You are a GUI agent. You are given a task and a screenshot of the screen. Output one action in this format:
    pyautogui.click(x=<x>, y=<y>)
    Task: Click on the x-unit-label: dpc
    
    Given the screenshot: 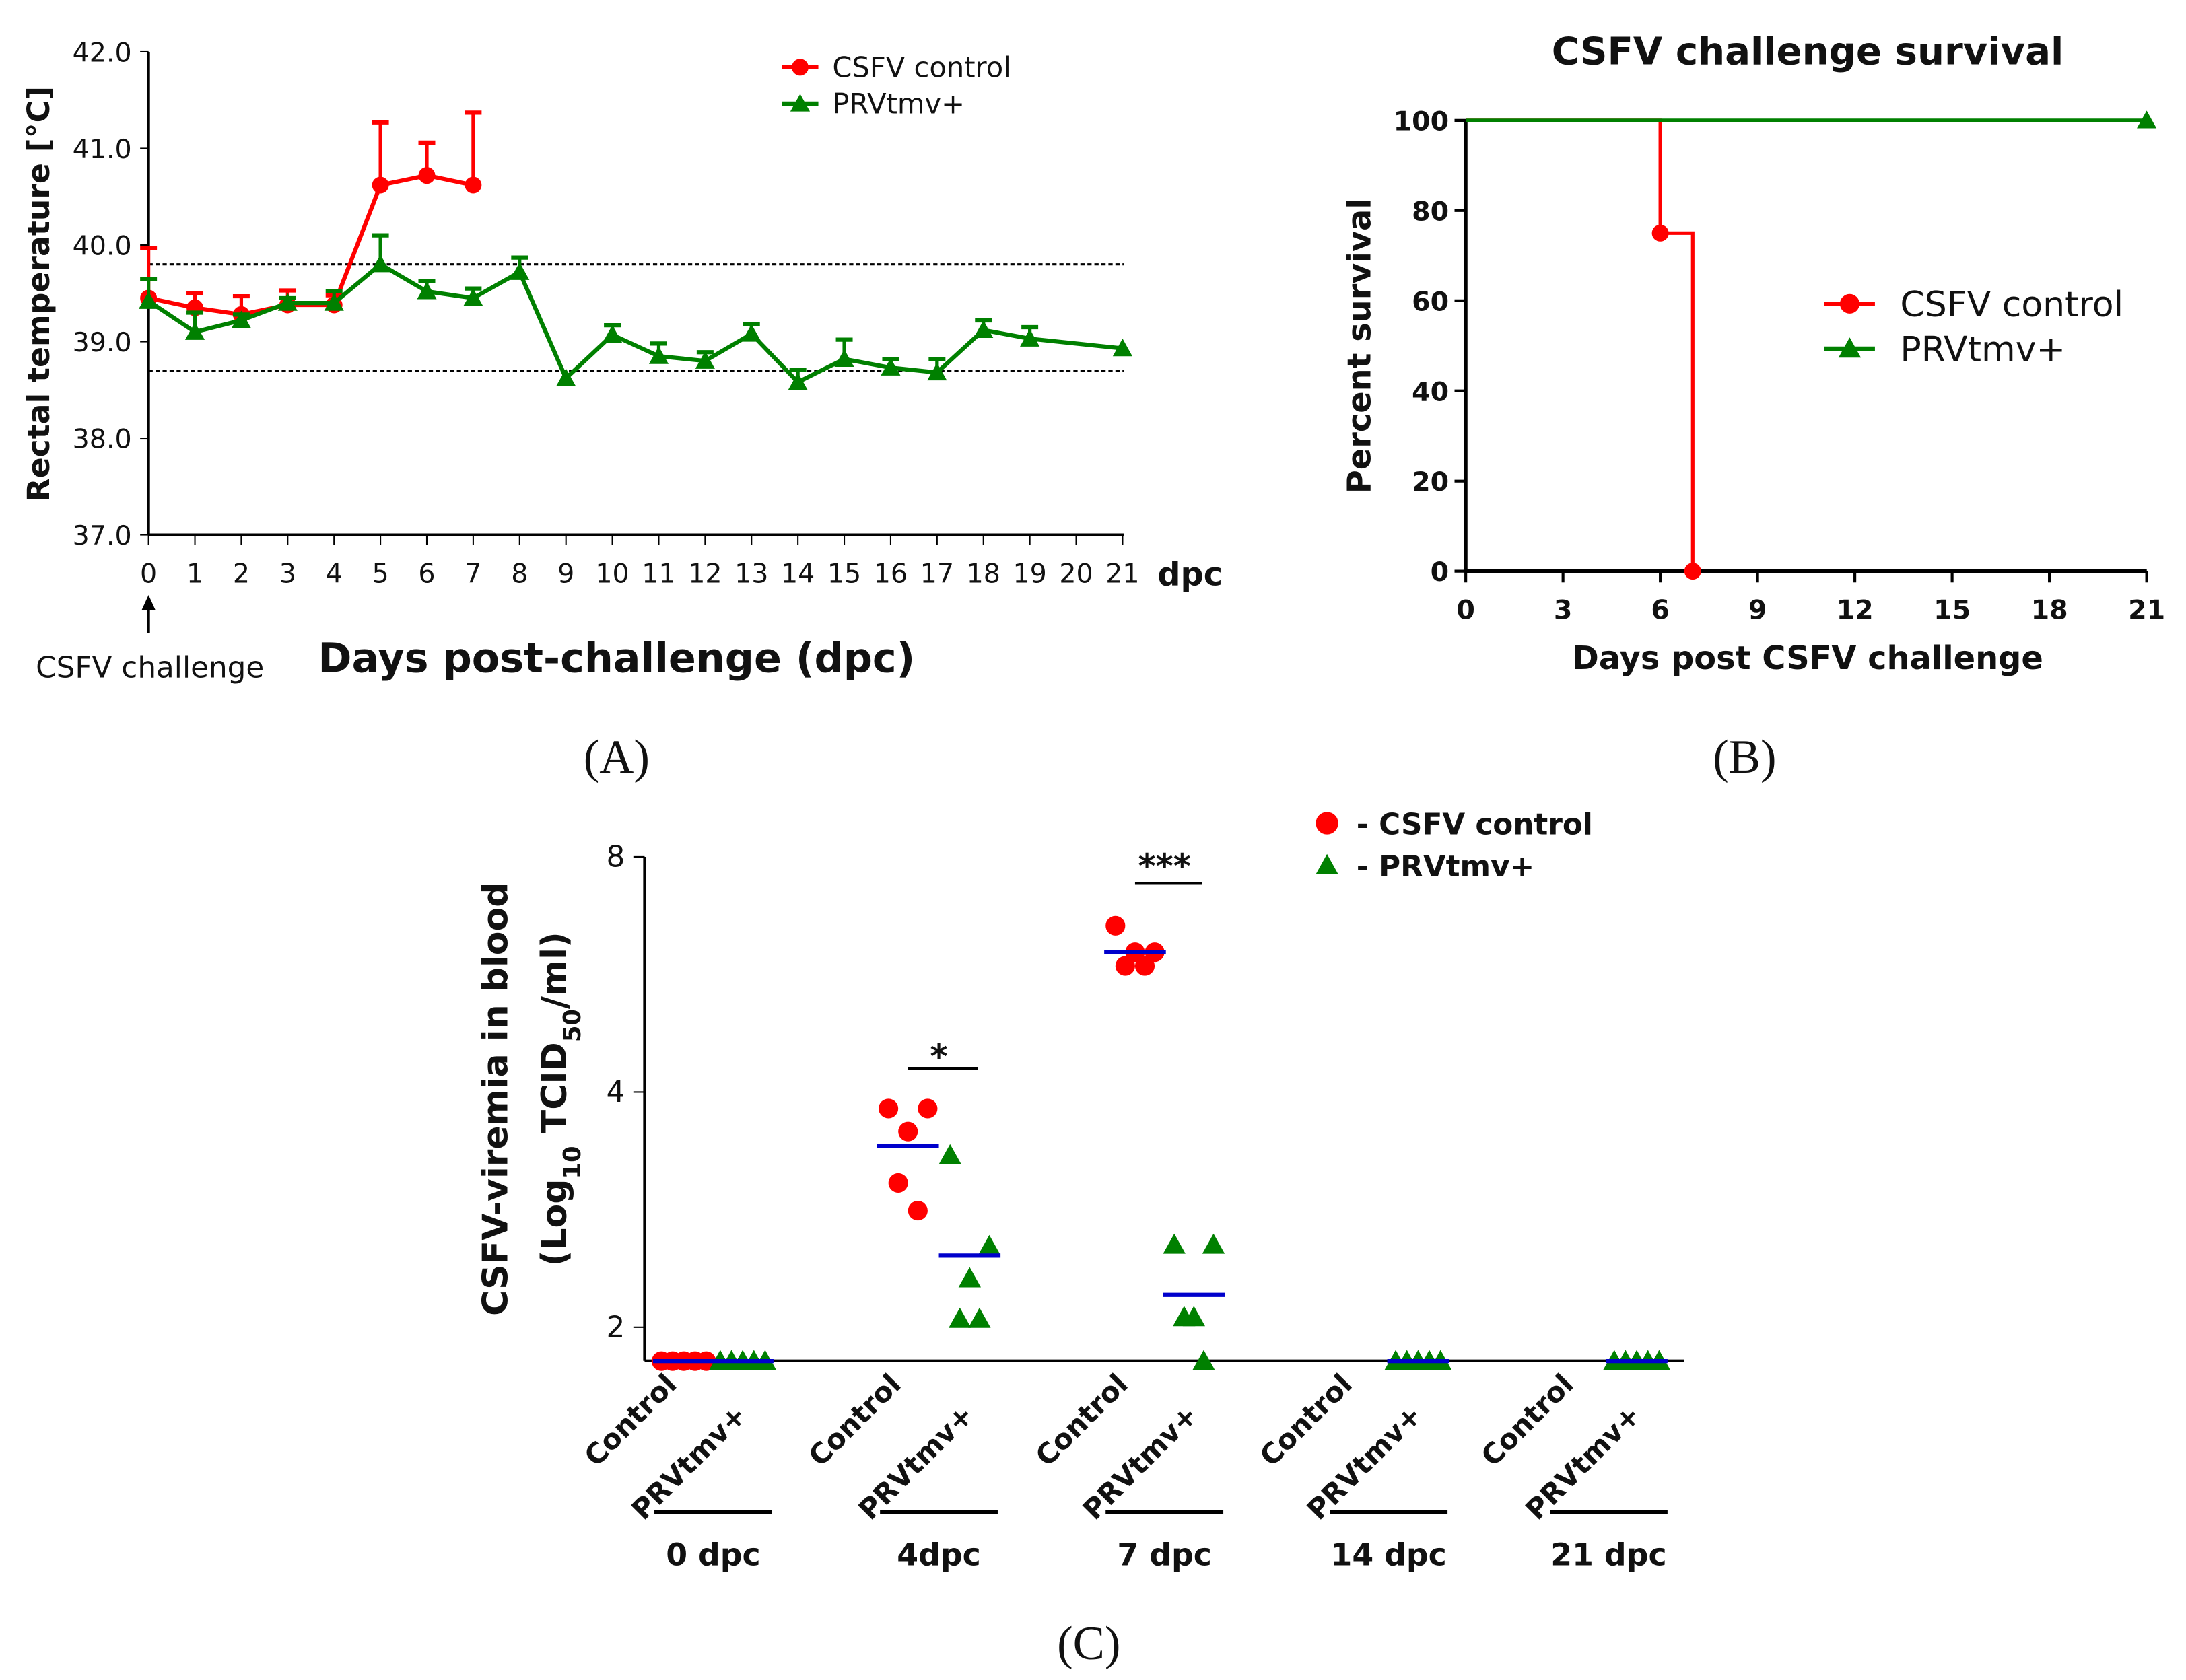 What is the action you would take?
    pyautogui.click(x=1190, y=575)
    